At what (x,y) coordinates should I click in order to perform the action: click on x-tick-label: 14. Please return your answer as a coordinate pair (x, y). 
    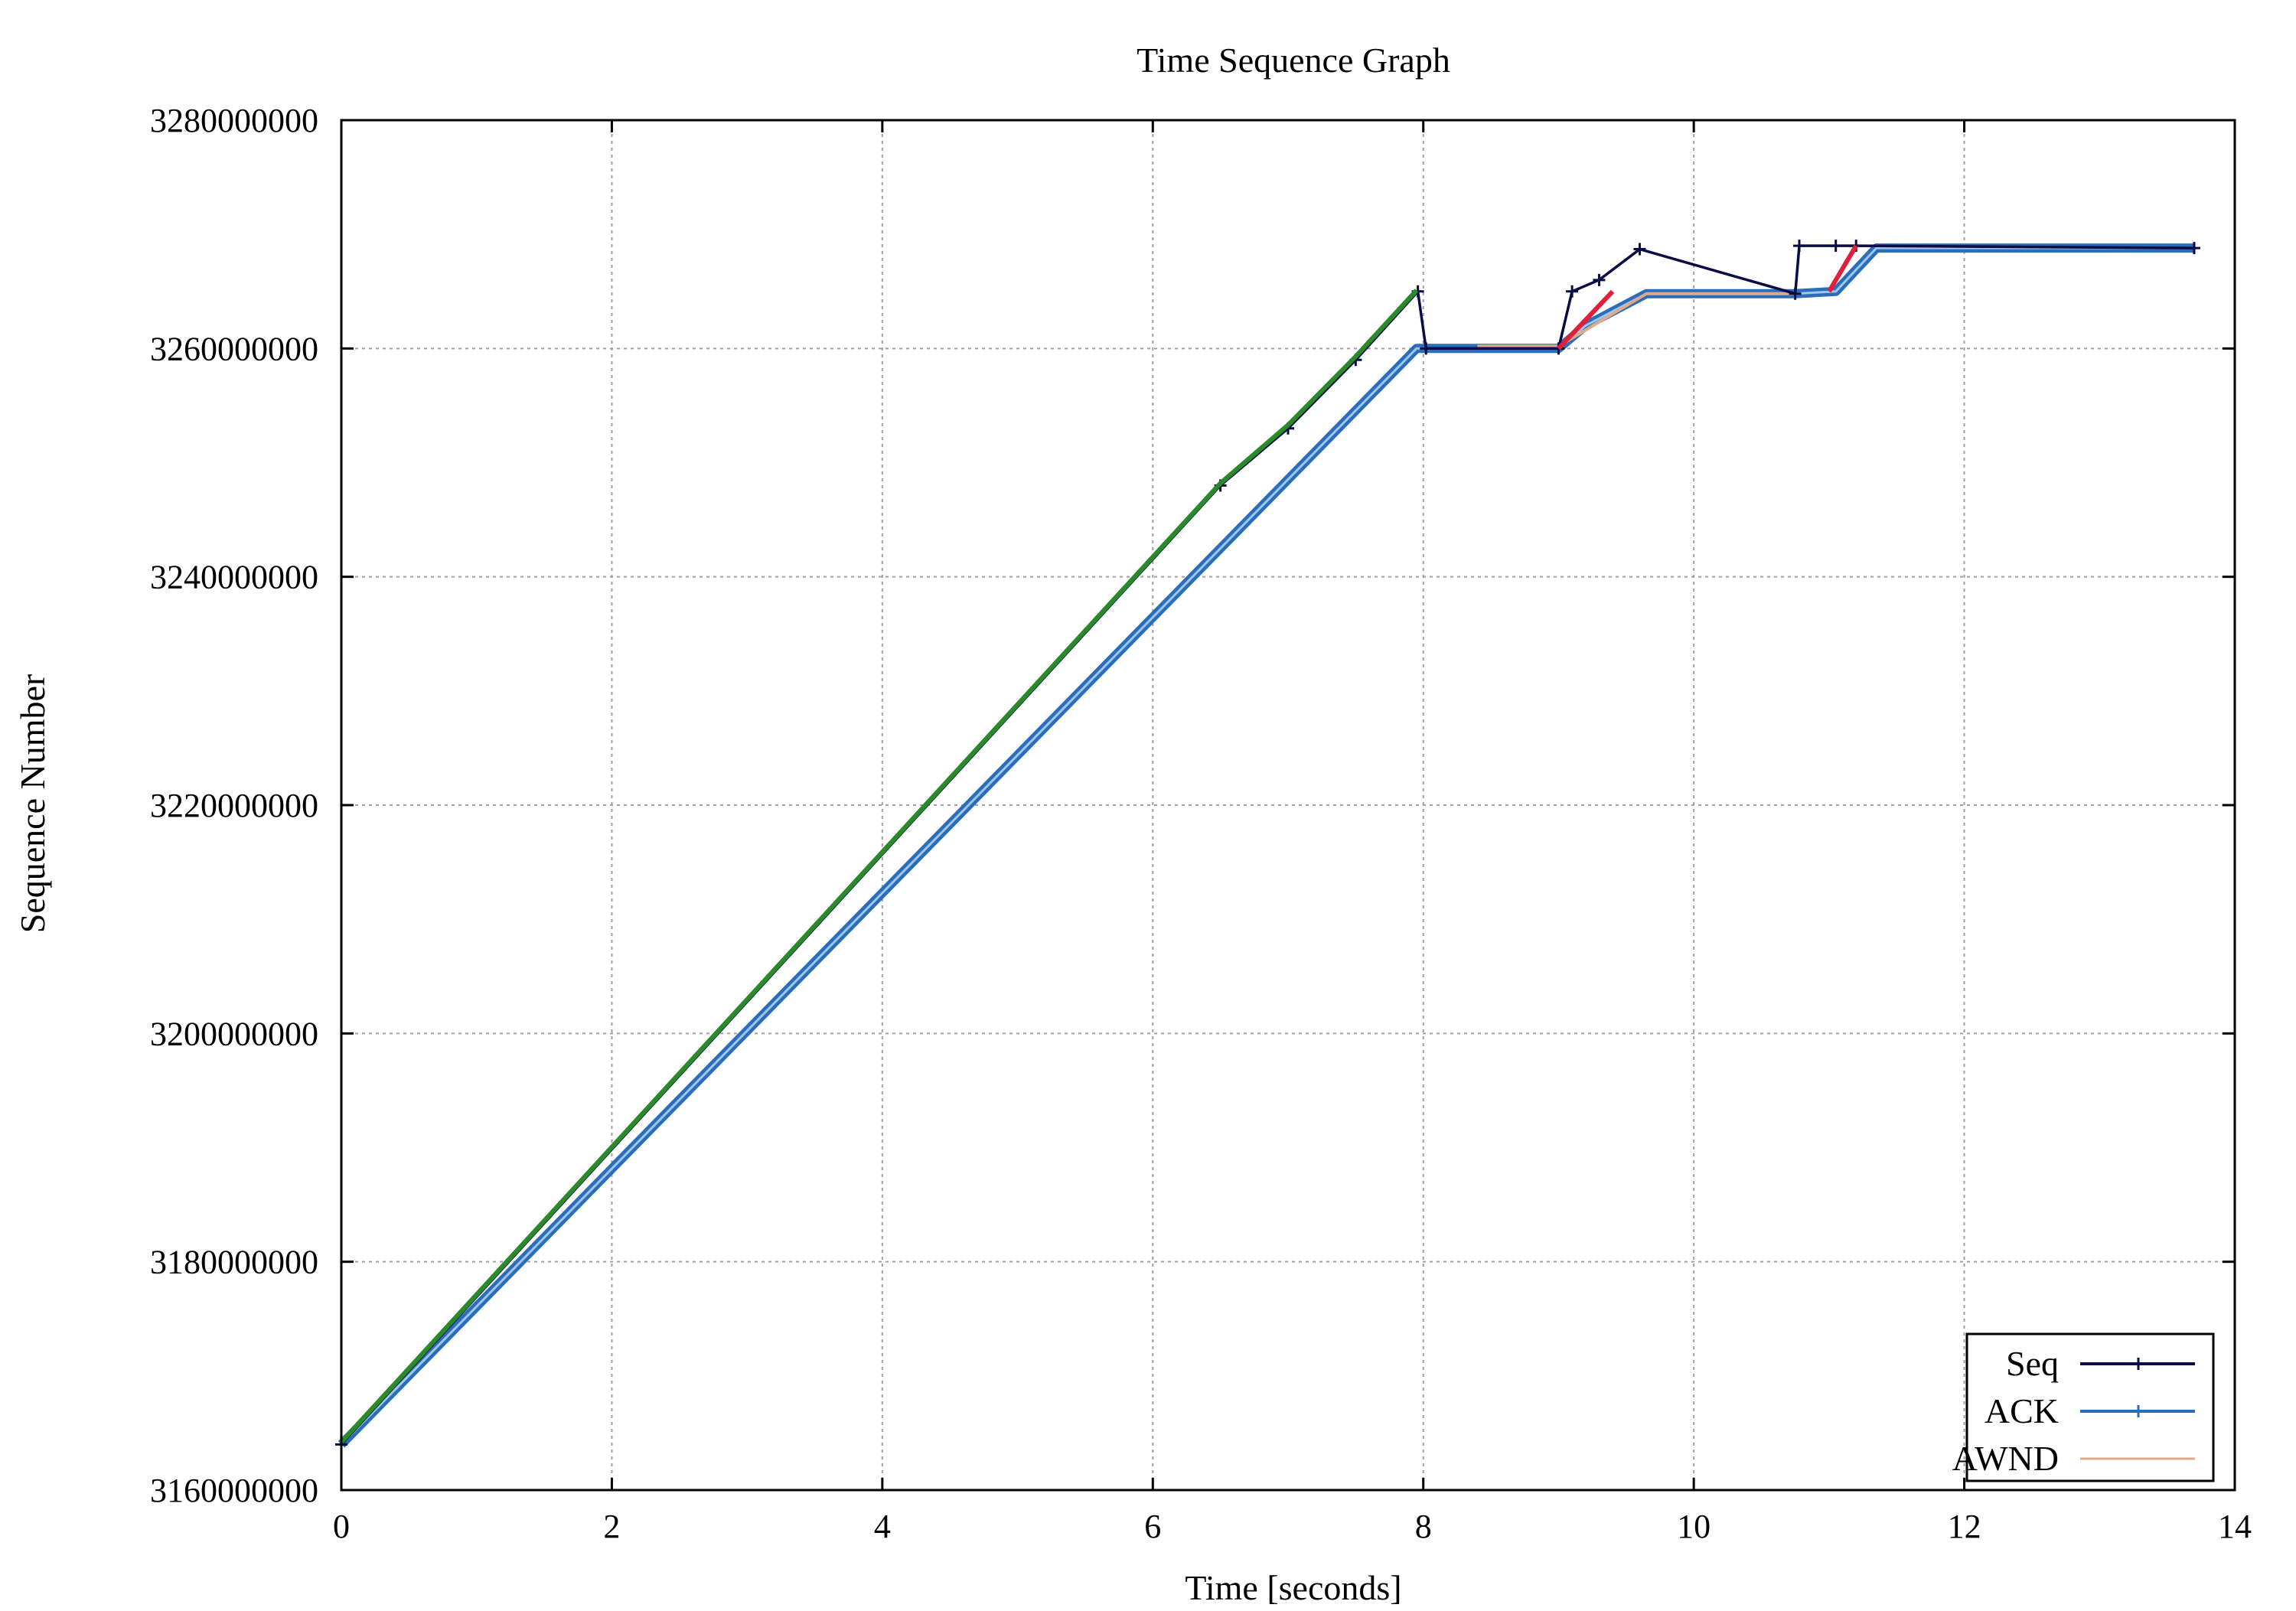
    Looking at the image, I should click on (2235, 1526).